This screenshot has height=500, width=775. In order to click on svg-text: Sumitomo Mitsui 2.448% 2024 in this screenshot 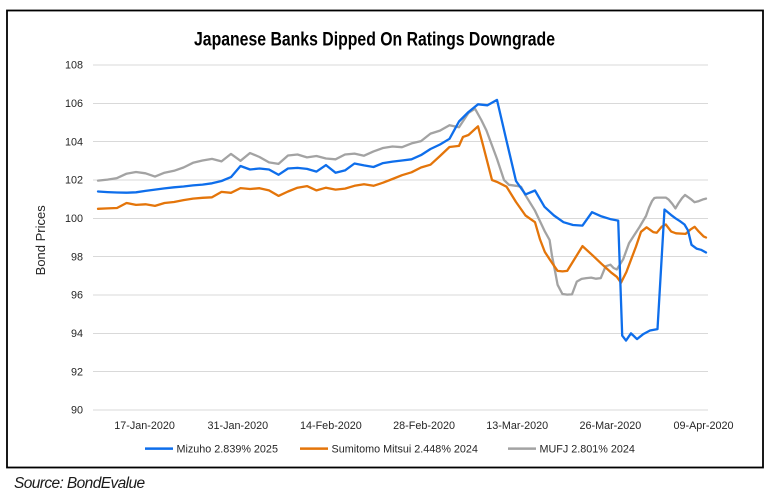, I will do `click(405, 449)`.